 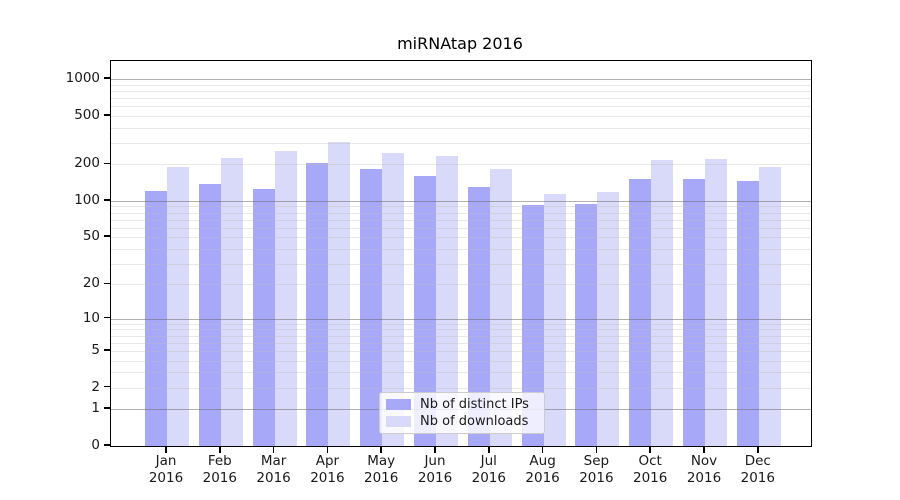 I want to click on legend: Nb of distinct IPs Nb of downloads, so click(x=462, y=413).